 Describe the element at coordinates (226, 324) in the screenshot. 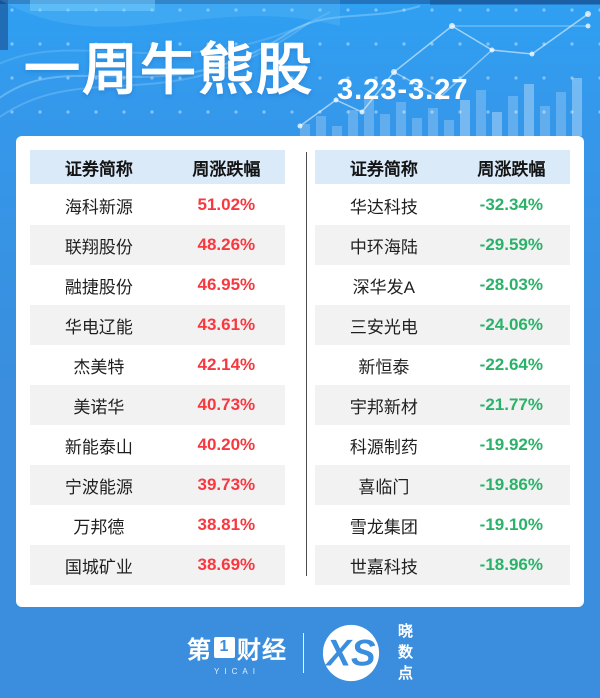

I see `stock-change: 43.61%` at that location.